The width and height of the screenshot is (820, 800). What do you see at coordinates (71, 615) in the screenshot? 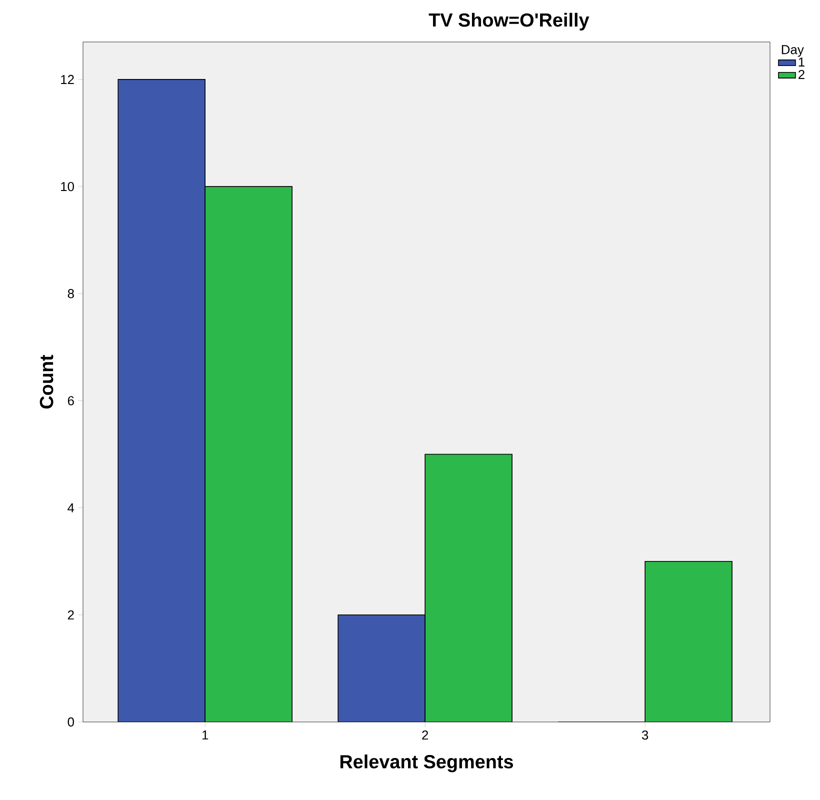
I see `y-tick-label: 2` at bounding box center [71, 615].